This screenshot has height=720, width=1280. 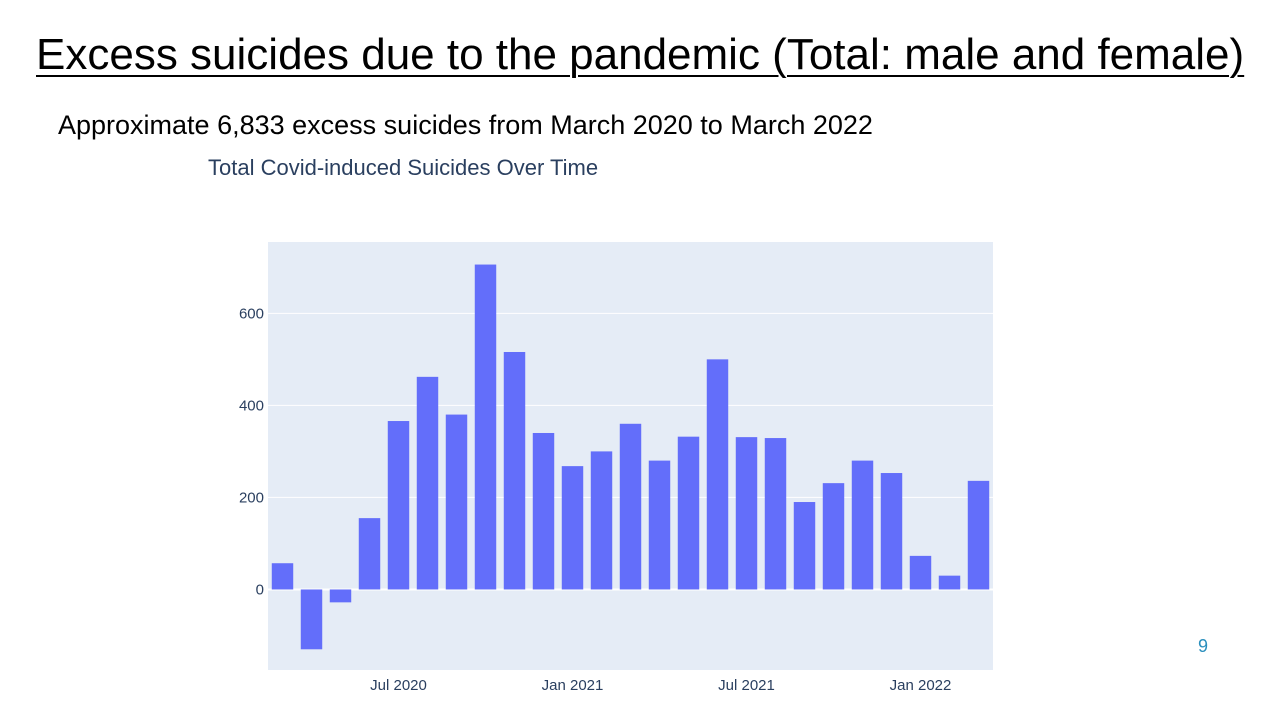 I want to click on x-tick-label: Jan 2021, so click(x=573, y=685).